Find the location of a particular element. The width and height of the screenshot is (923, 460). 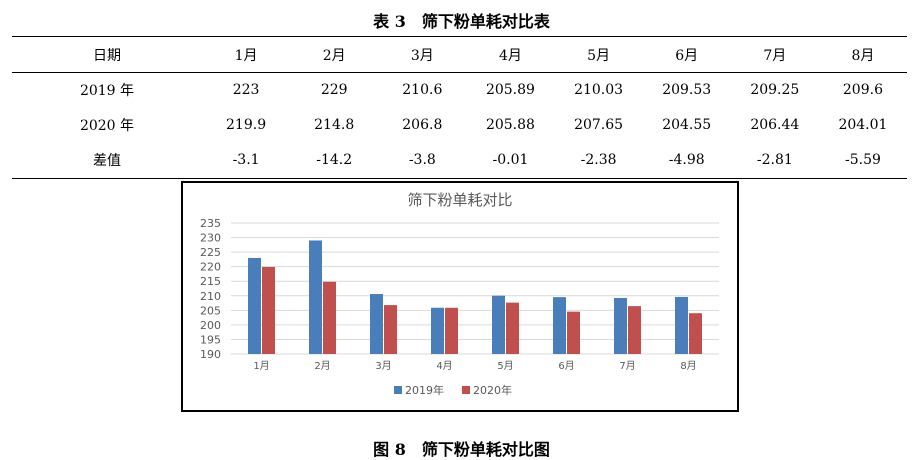

header-cell: 2月 is located at coordinates (334, 55).